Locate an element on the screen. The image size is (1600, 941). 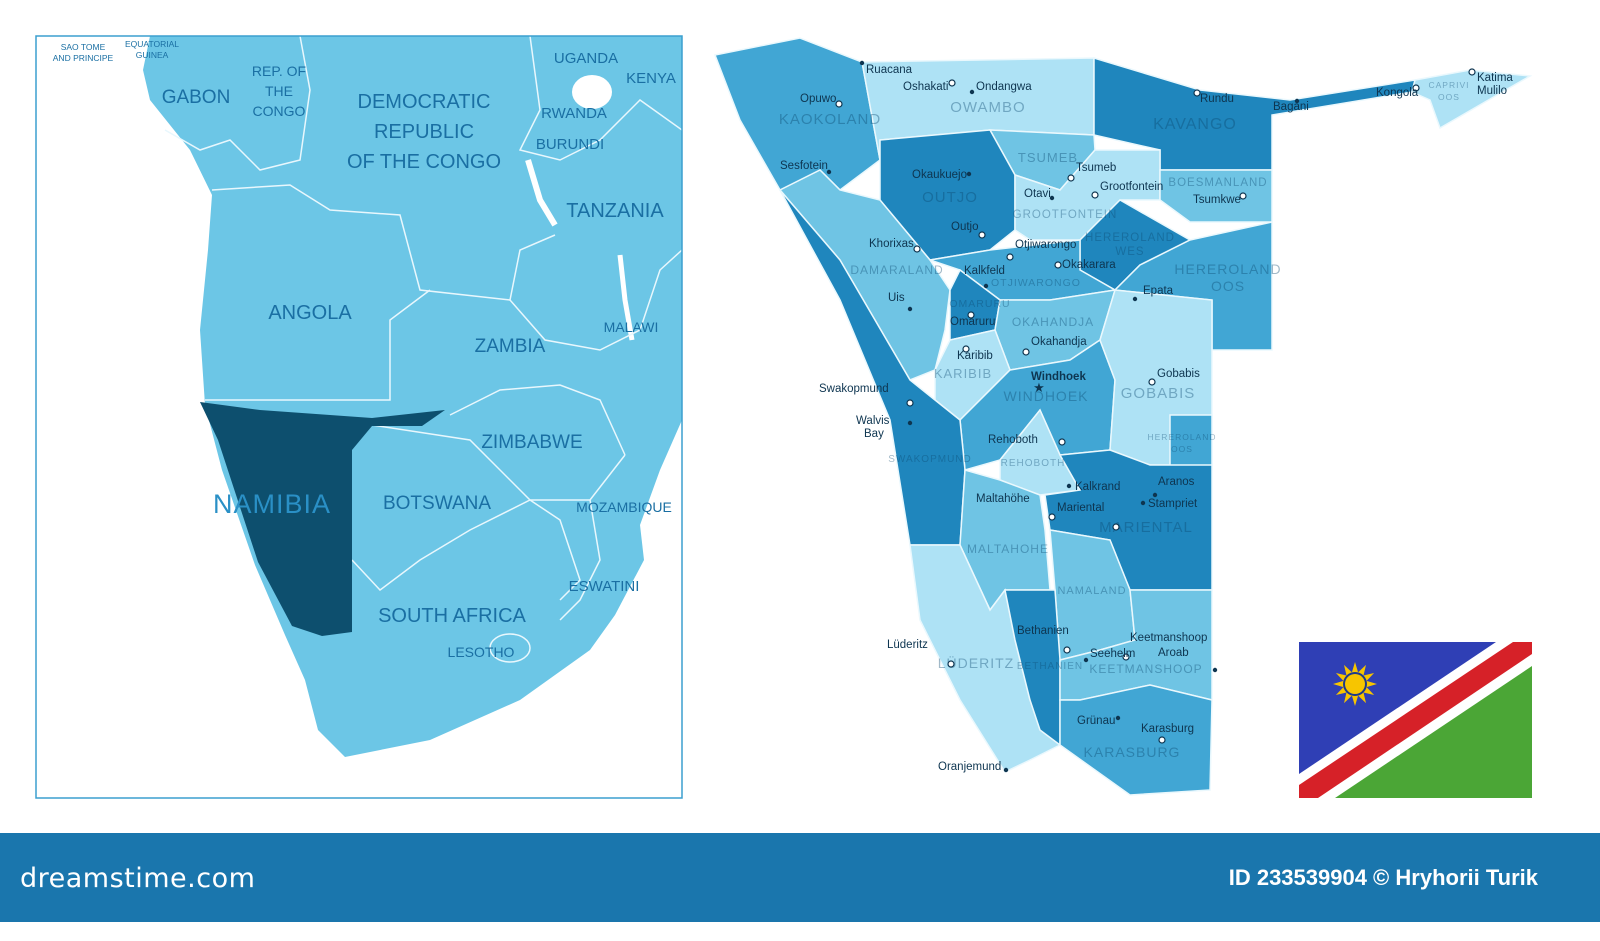
city-label: Maltahöhe is located at coordinates (1003, 499).